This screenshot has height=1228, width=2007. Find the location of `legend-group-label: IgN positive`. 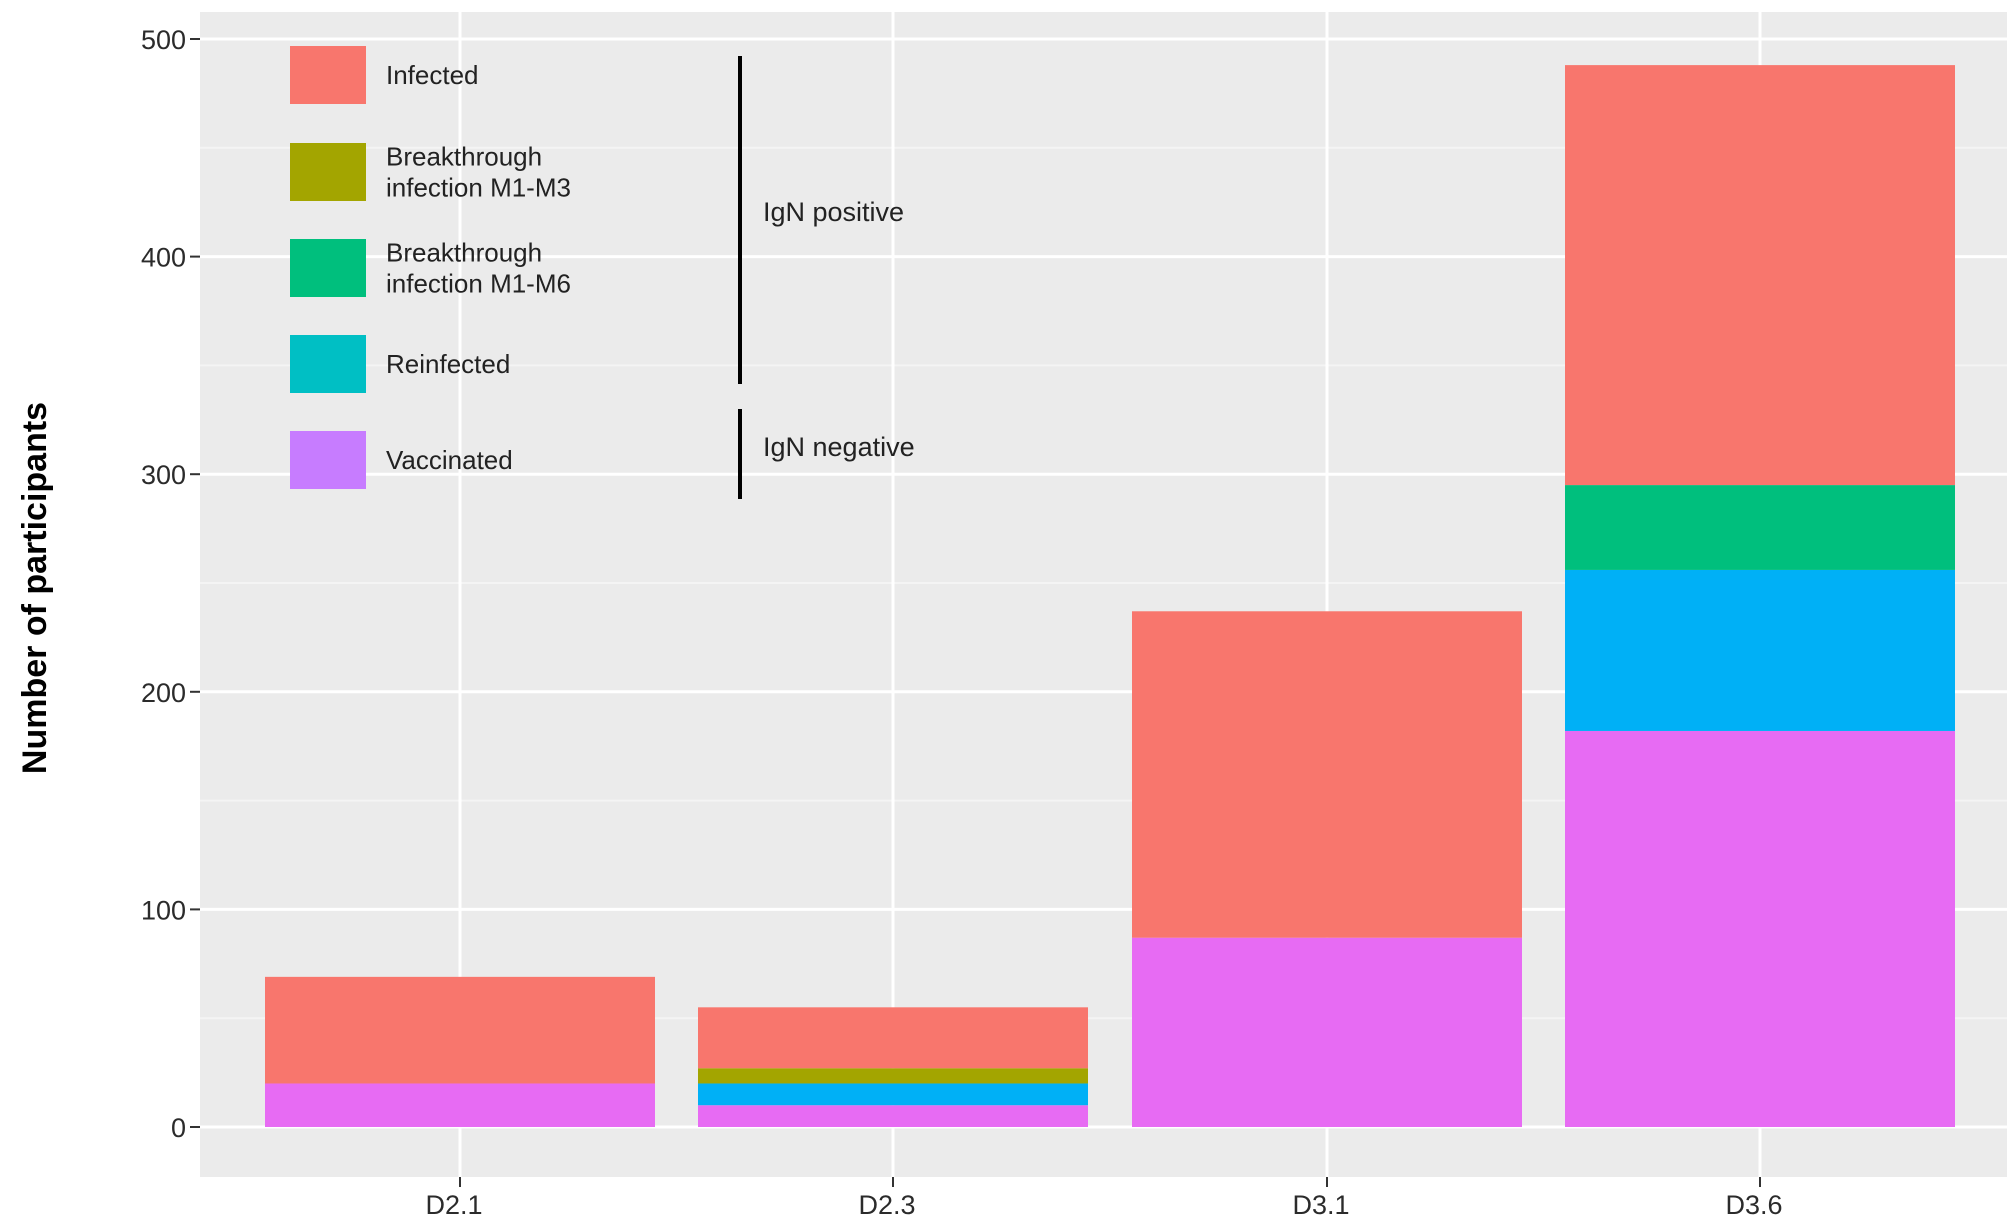

legend-group-label: IgN positive is located at coordinates (833, 212).